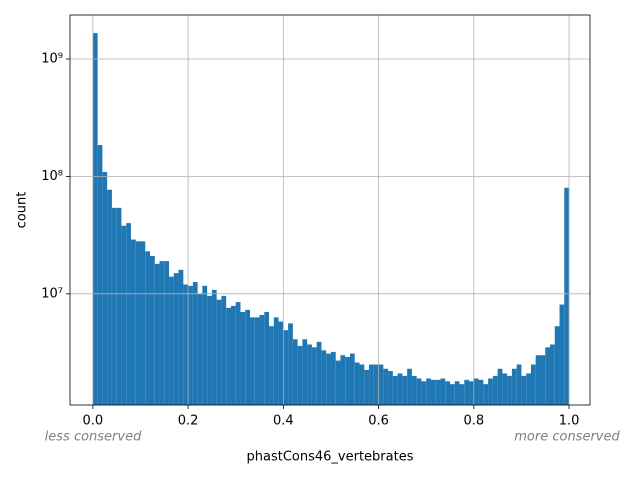 This screenshot has width=640, height=480. What do you see at coordinates (378, 421) in the screenshot?
I see `x-tick-label: 0.6` at bounding box center [378, 421].